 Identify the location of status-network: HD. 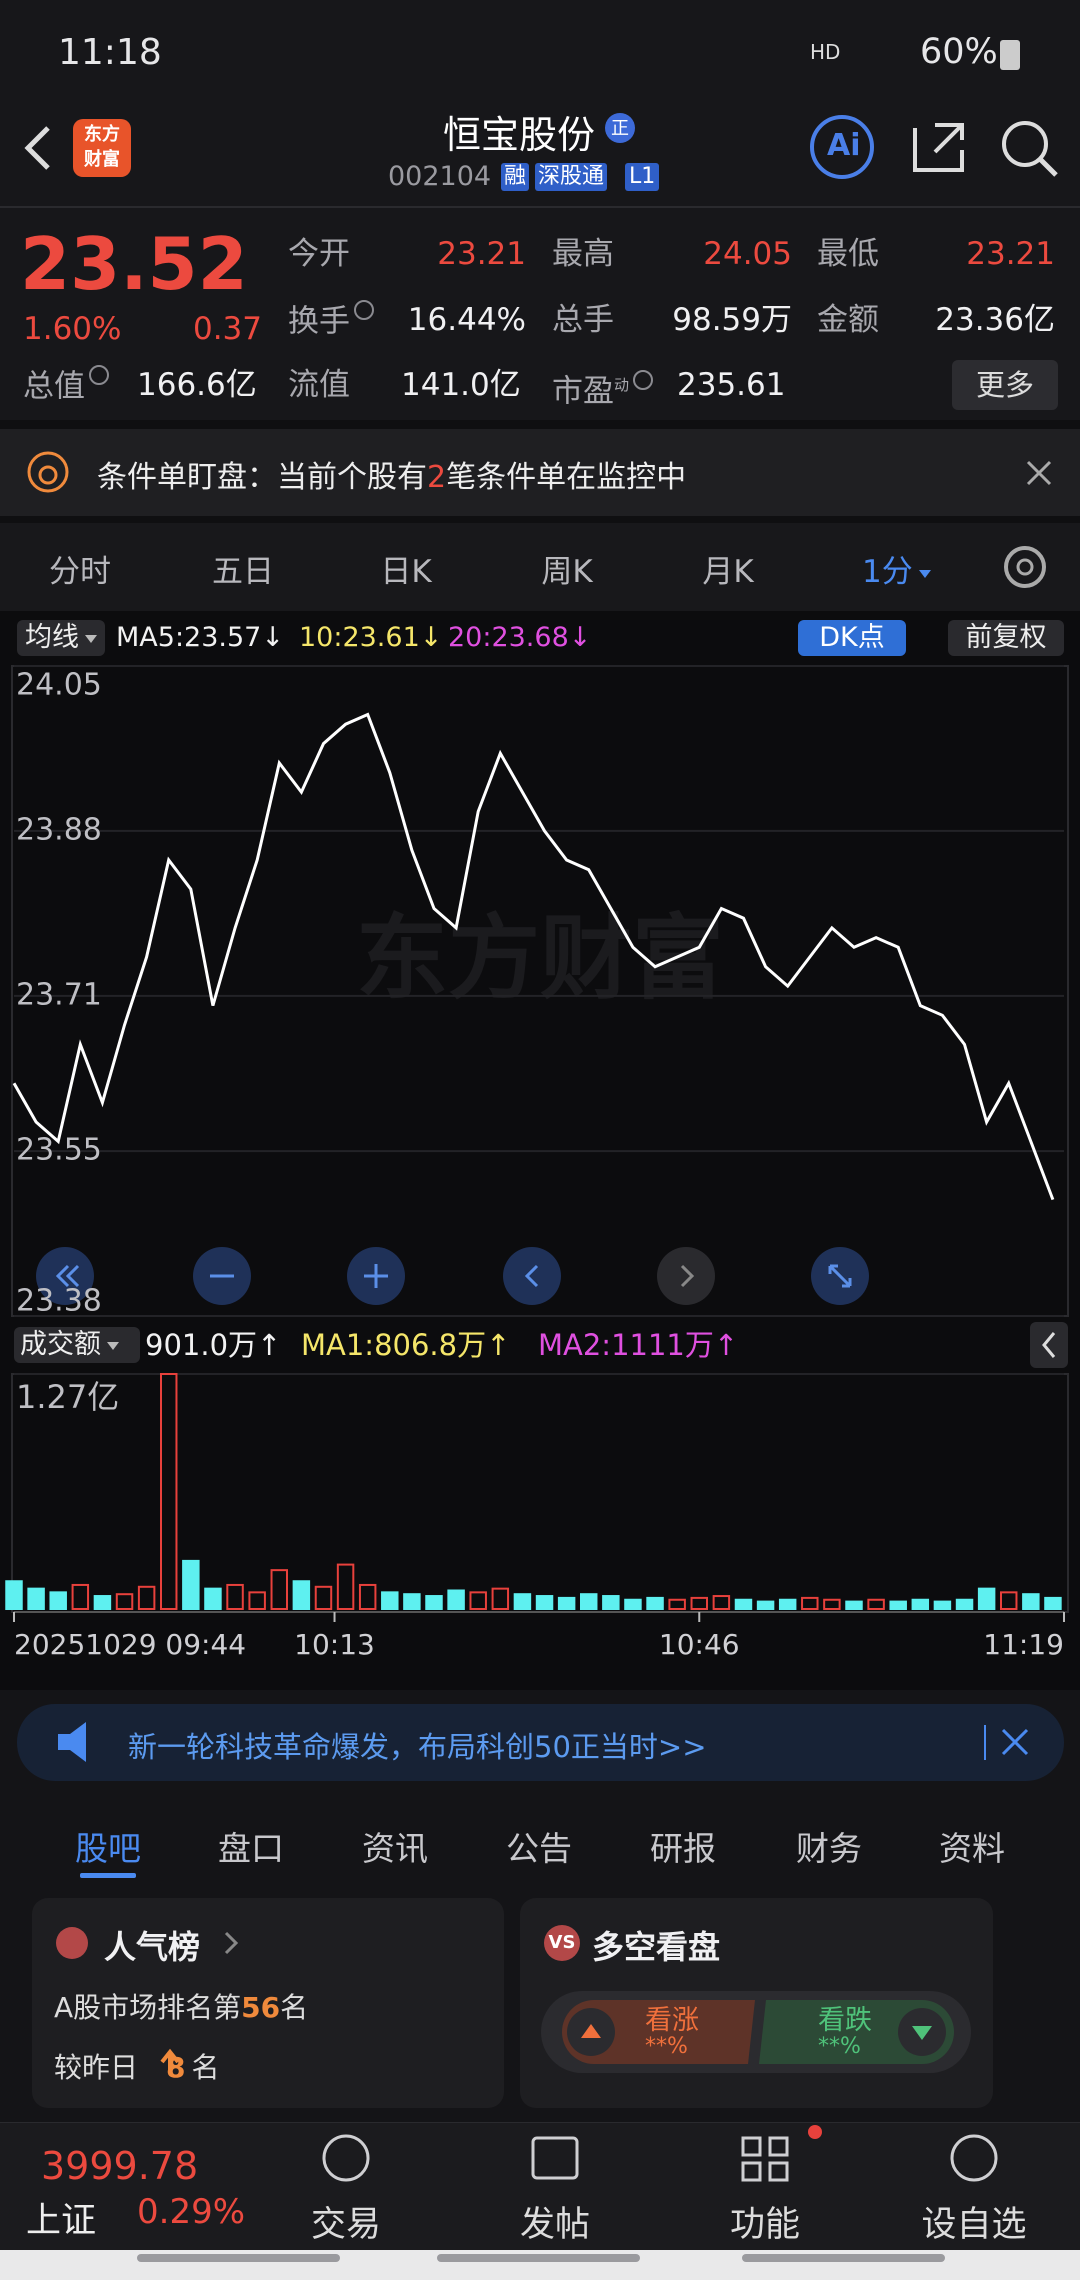
(825, 52).